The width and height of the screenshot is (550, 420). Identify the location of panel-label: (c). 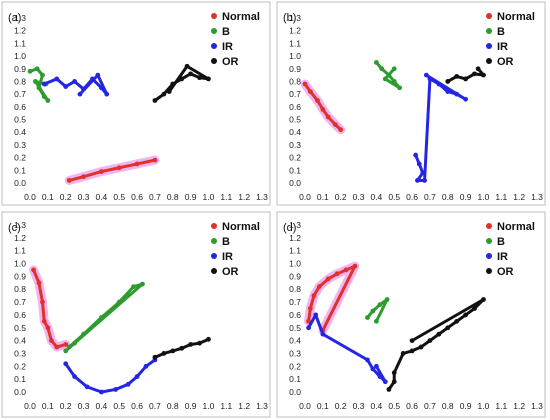
(14, 228).